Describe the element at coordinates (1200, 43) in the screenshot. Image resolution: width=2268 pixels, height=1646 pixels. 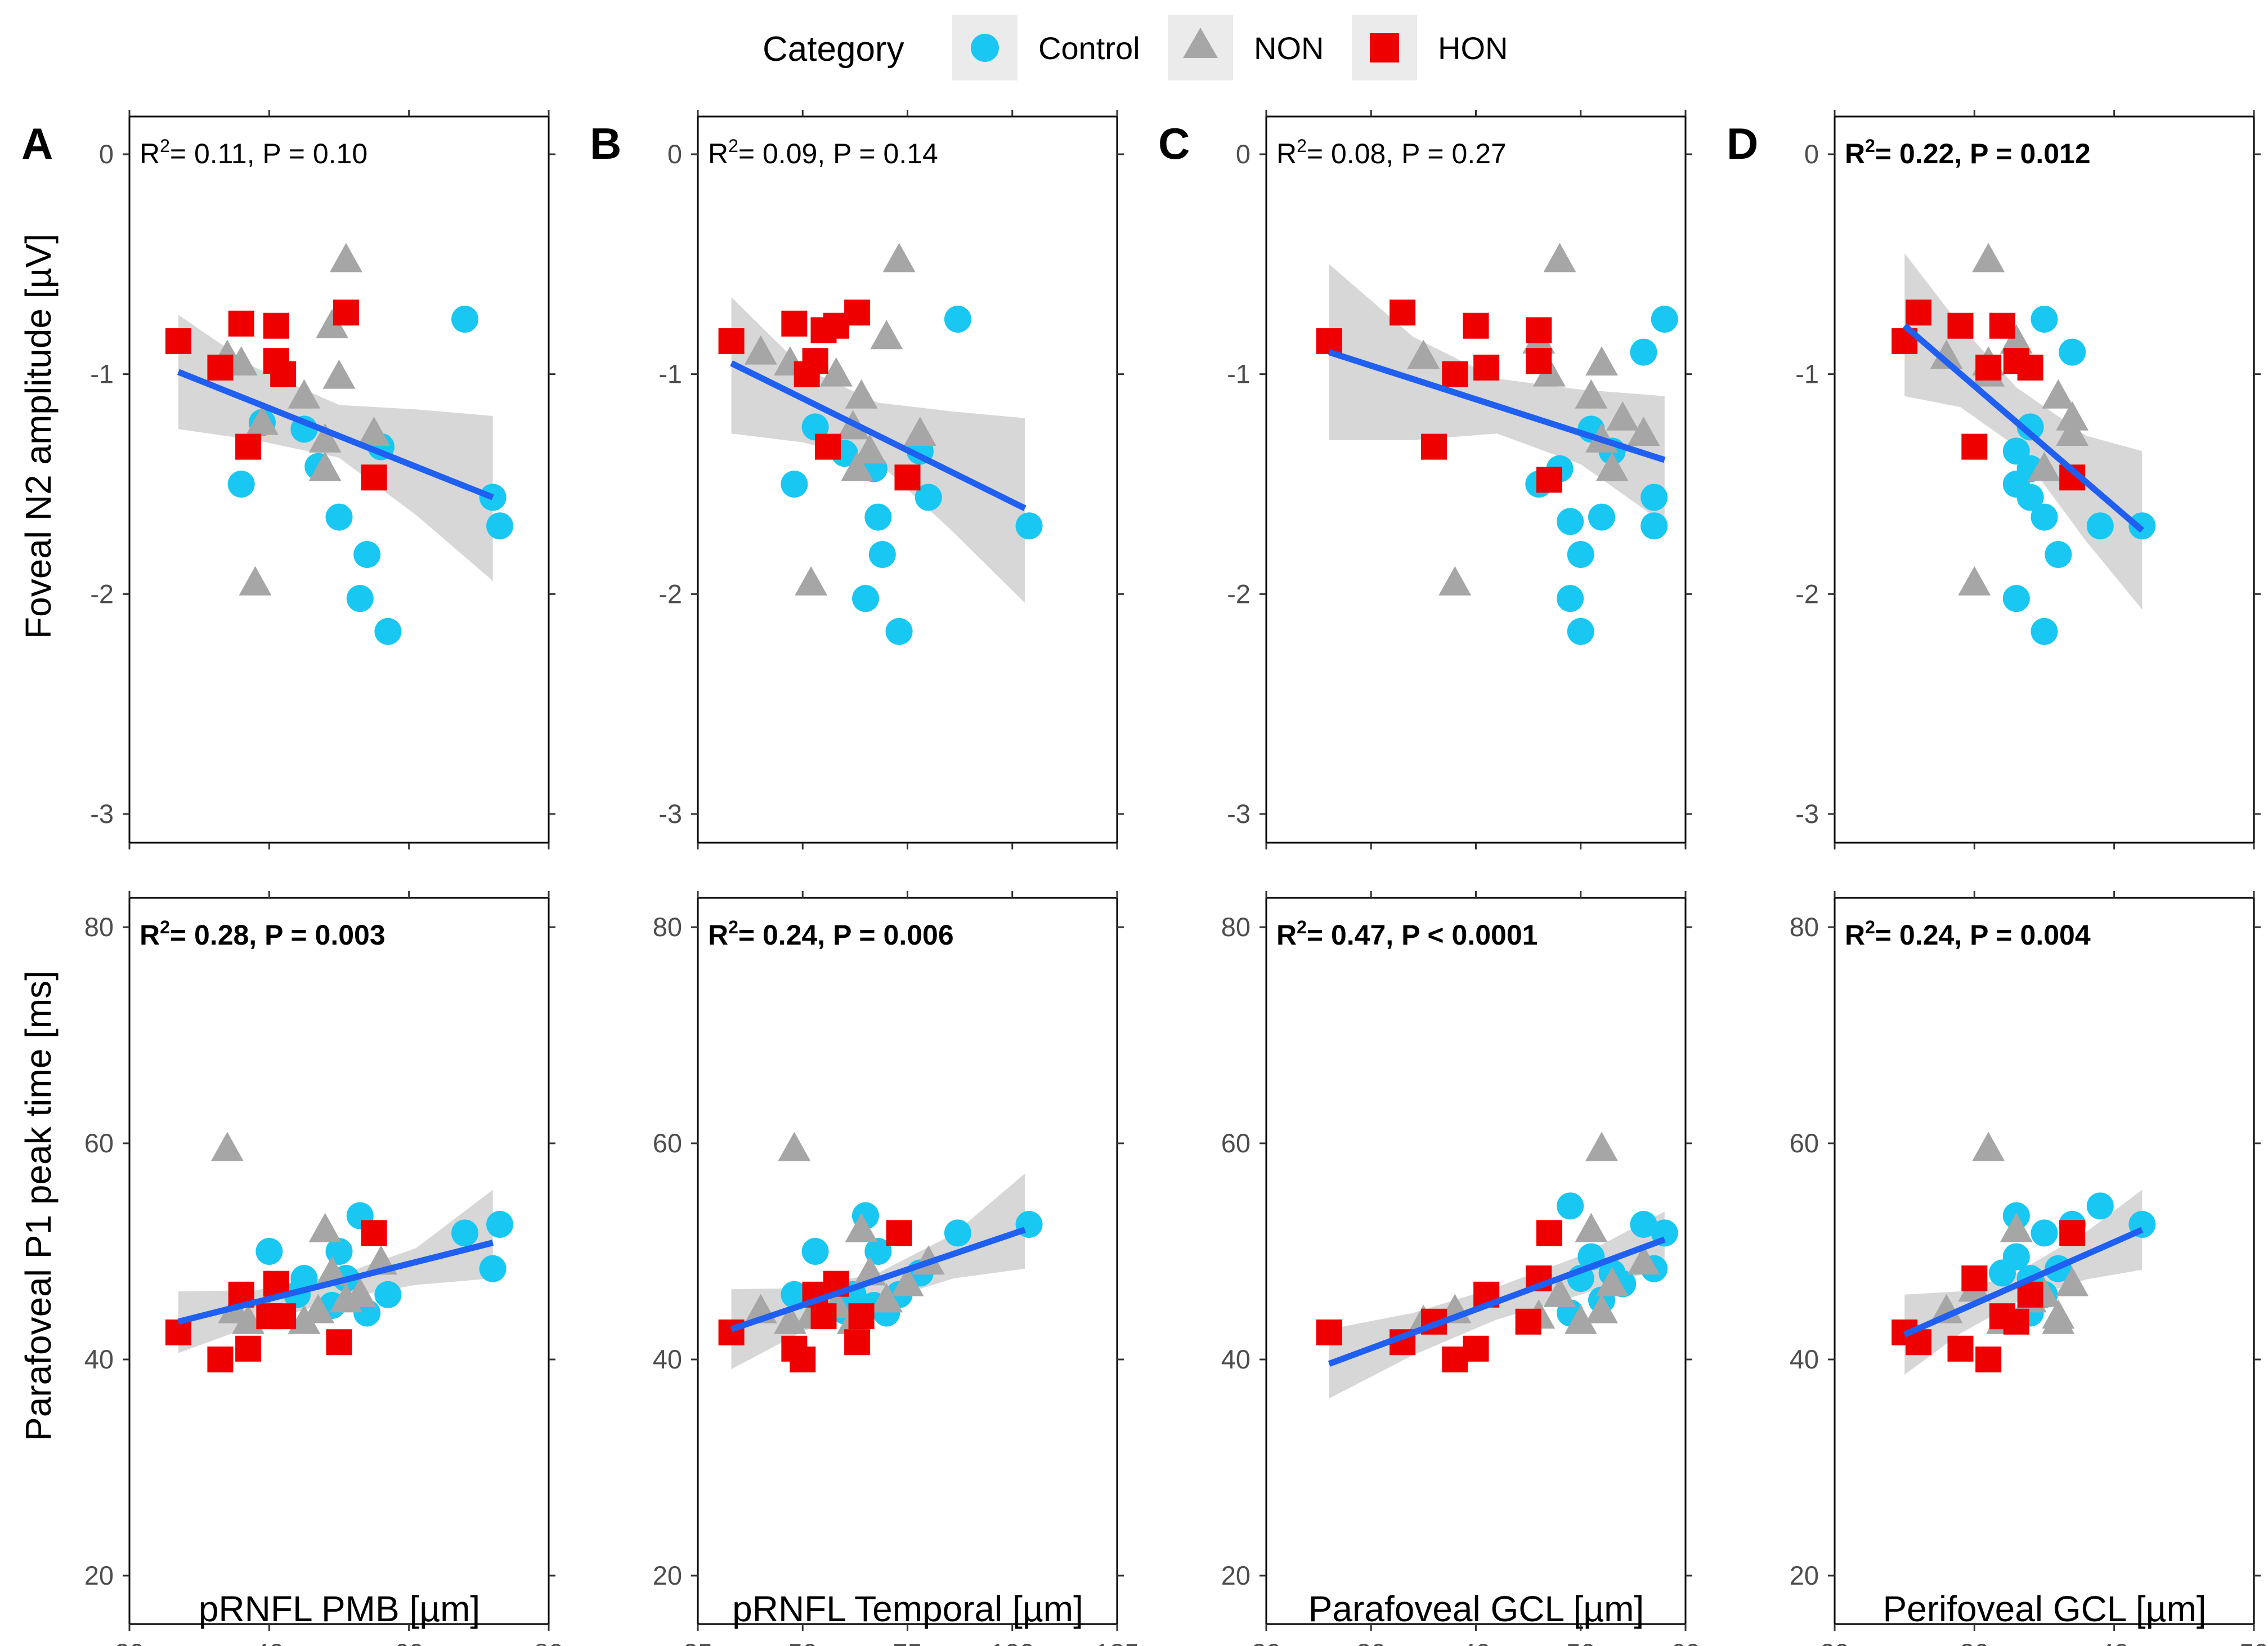
I see `legend-marker-non` at that location.